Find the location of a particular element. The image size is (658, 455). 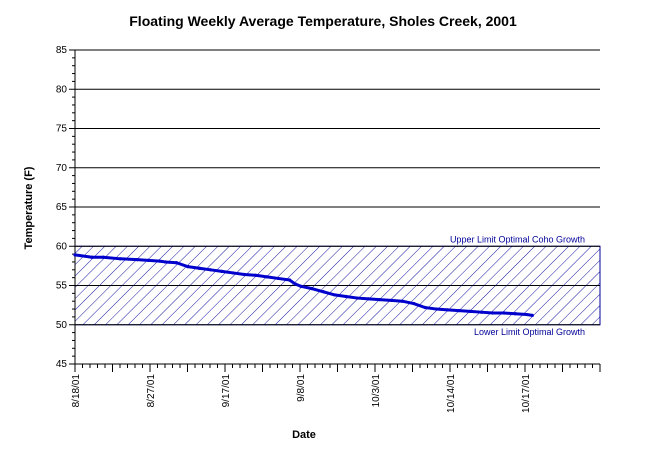

upper-limit-label: Upper Limit Optimal Coho Growth is located at coordinates (517, 239).